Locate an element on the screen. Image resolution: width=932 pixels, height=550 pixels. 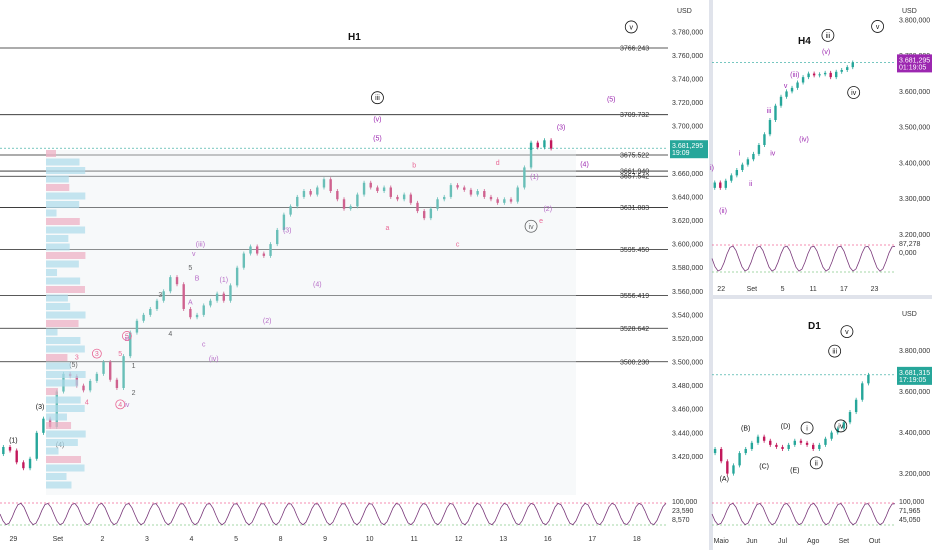
price-level-label: 3500.230 is located at coordinates (634, 362).